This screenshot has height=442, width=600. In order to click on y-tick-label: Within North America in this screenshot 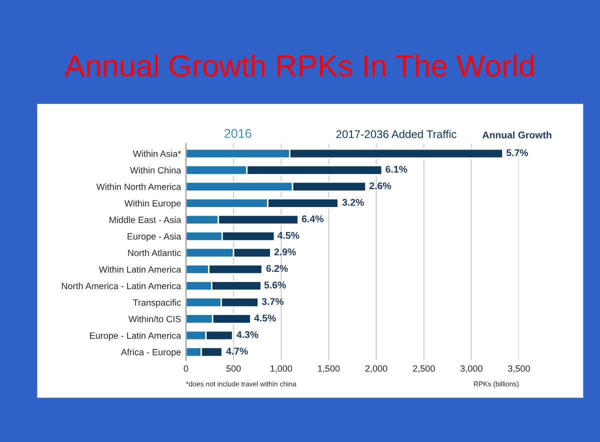, I will do `click(139, 186)`.